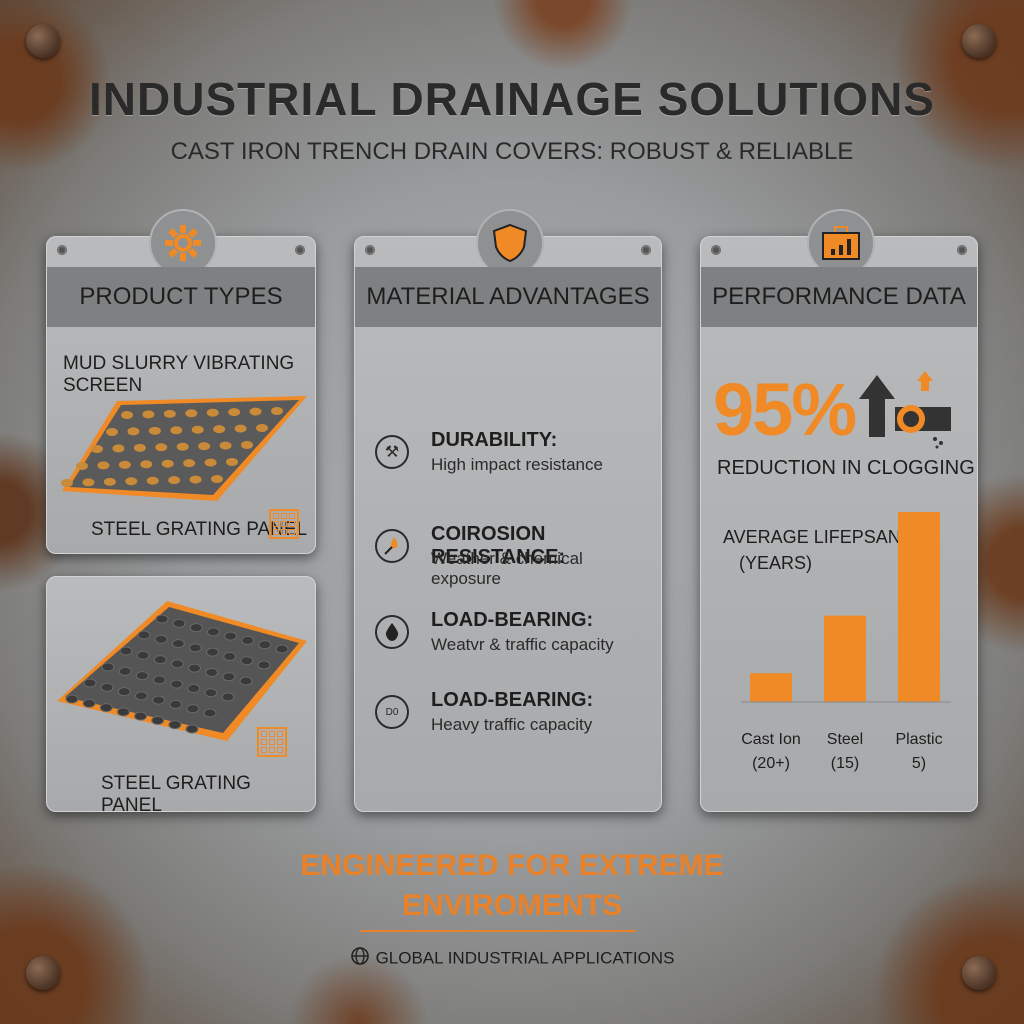 This screenshot has height=1024, width=1024. I want to click on drop-icon, so click(392, 632).